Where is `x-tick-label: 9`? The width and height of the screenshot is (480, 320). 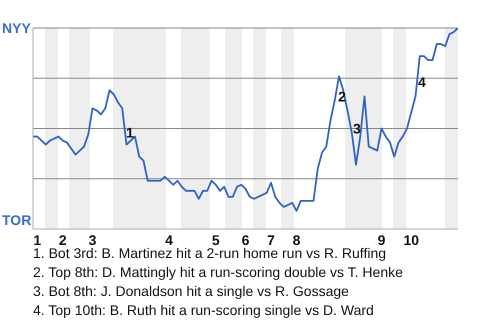 x-tick-label: 9 is located at coordinates (382, 240).